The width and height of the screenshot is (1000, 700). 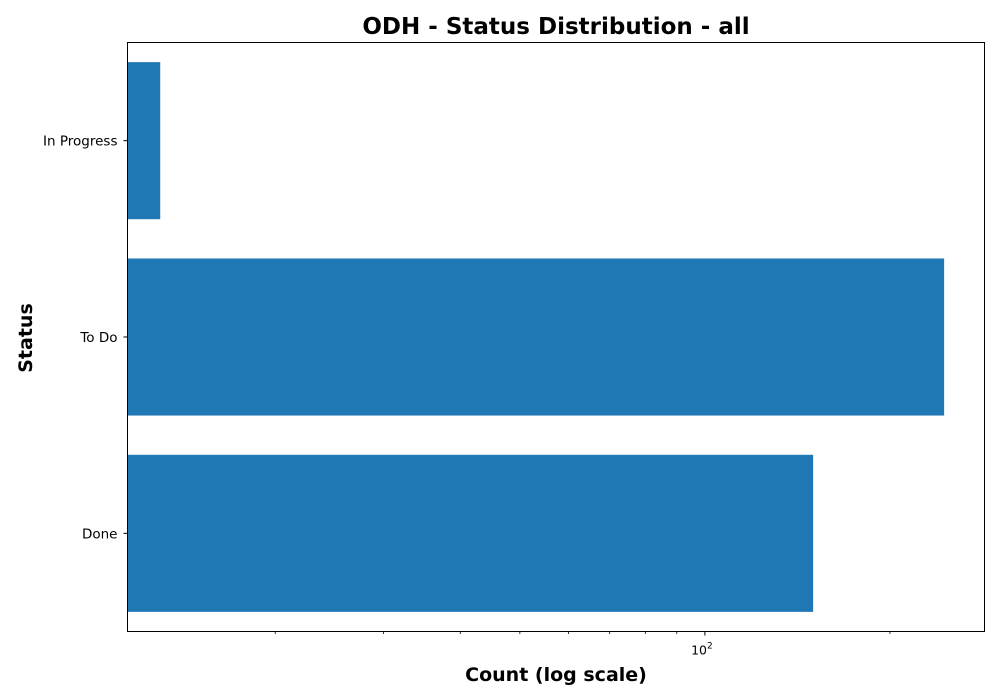 I want to click on y-axis-ticks: Done To Do In Progress, so click(x=85, y=338).